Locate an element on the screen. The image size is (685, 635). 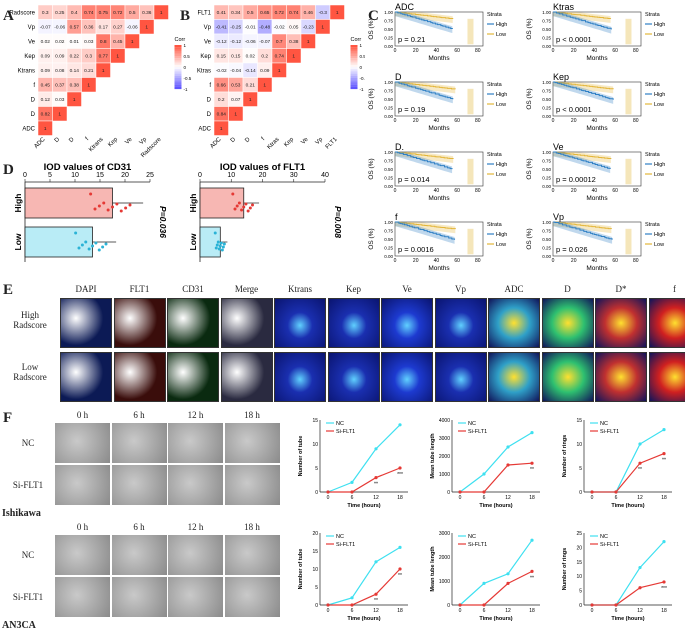
panel-e-image-ve is located at coordinates (407, 377).